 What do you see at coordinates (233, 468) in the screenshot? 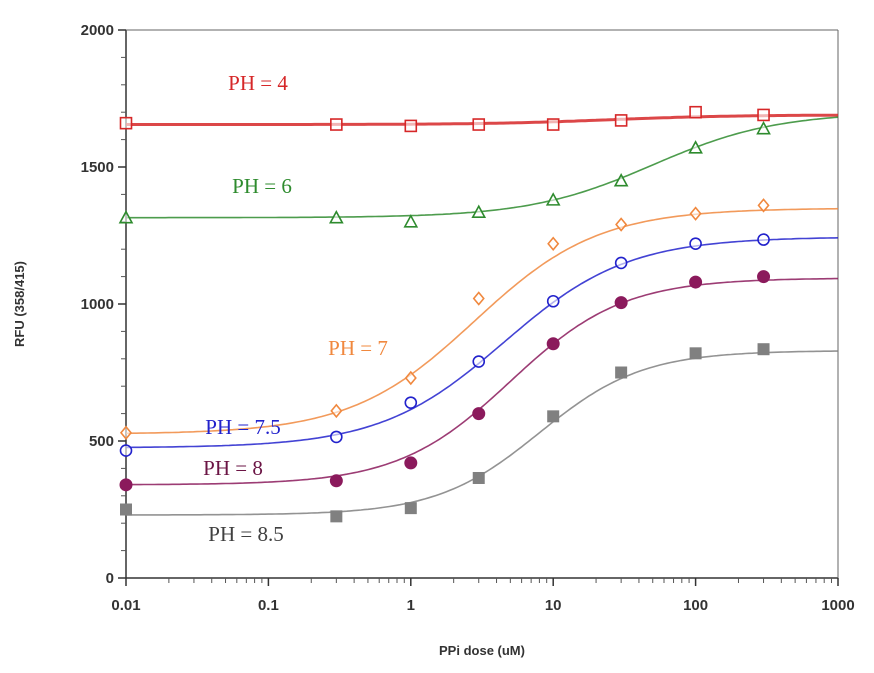
I see `series-label: PH = 8` at bounding box center [233, 468].